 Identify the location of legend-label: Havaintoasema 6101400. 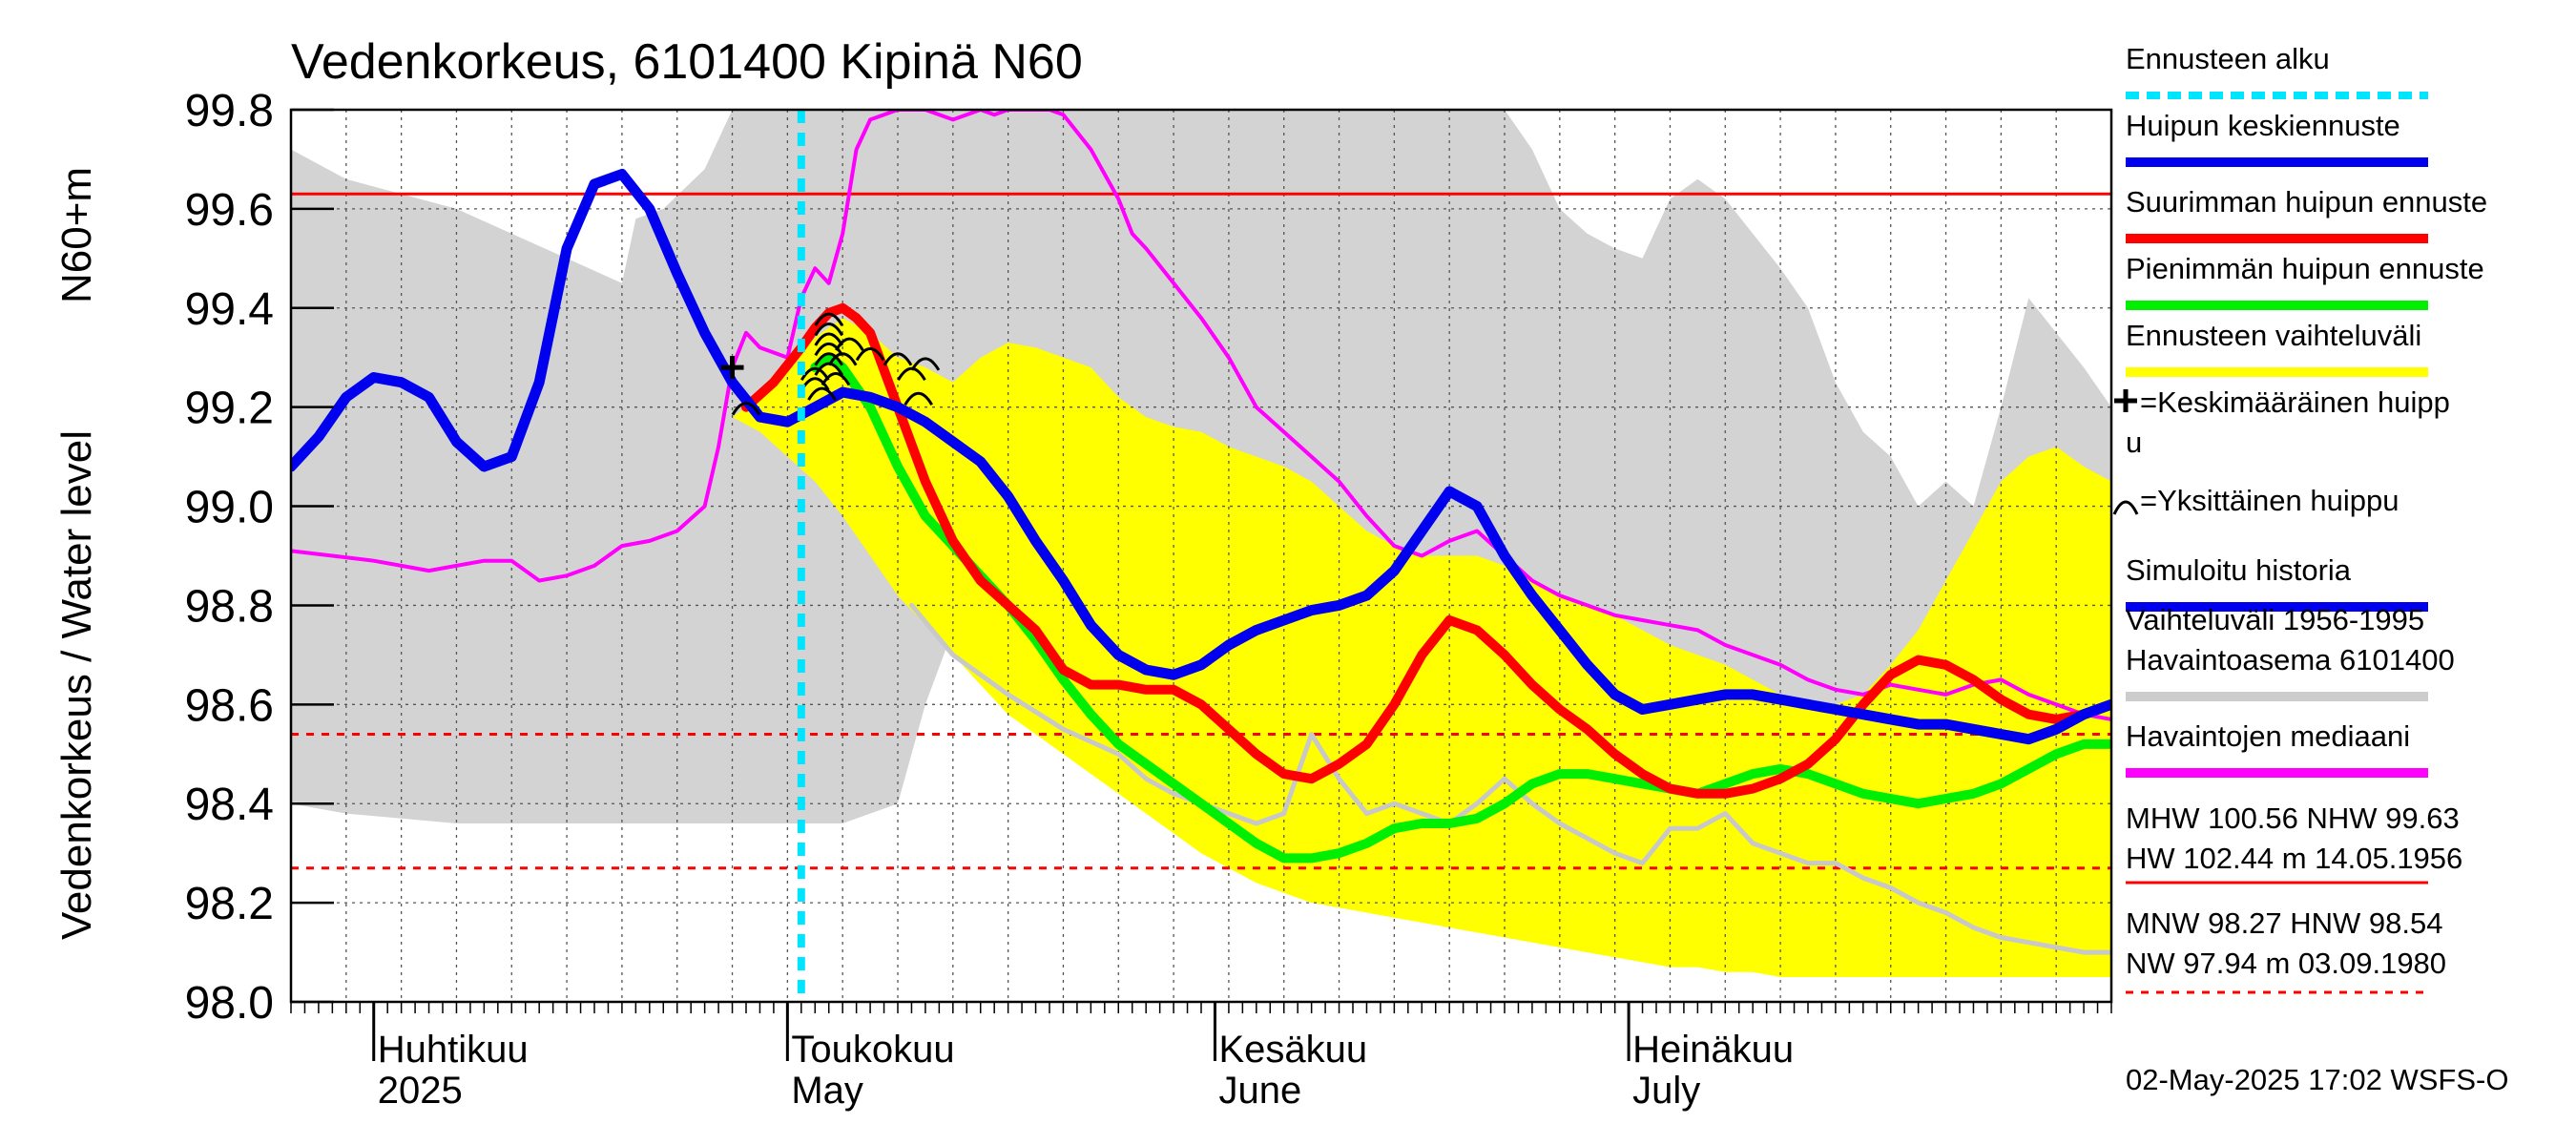
(2290, 660).